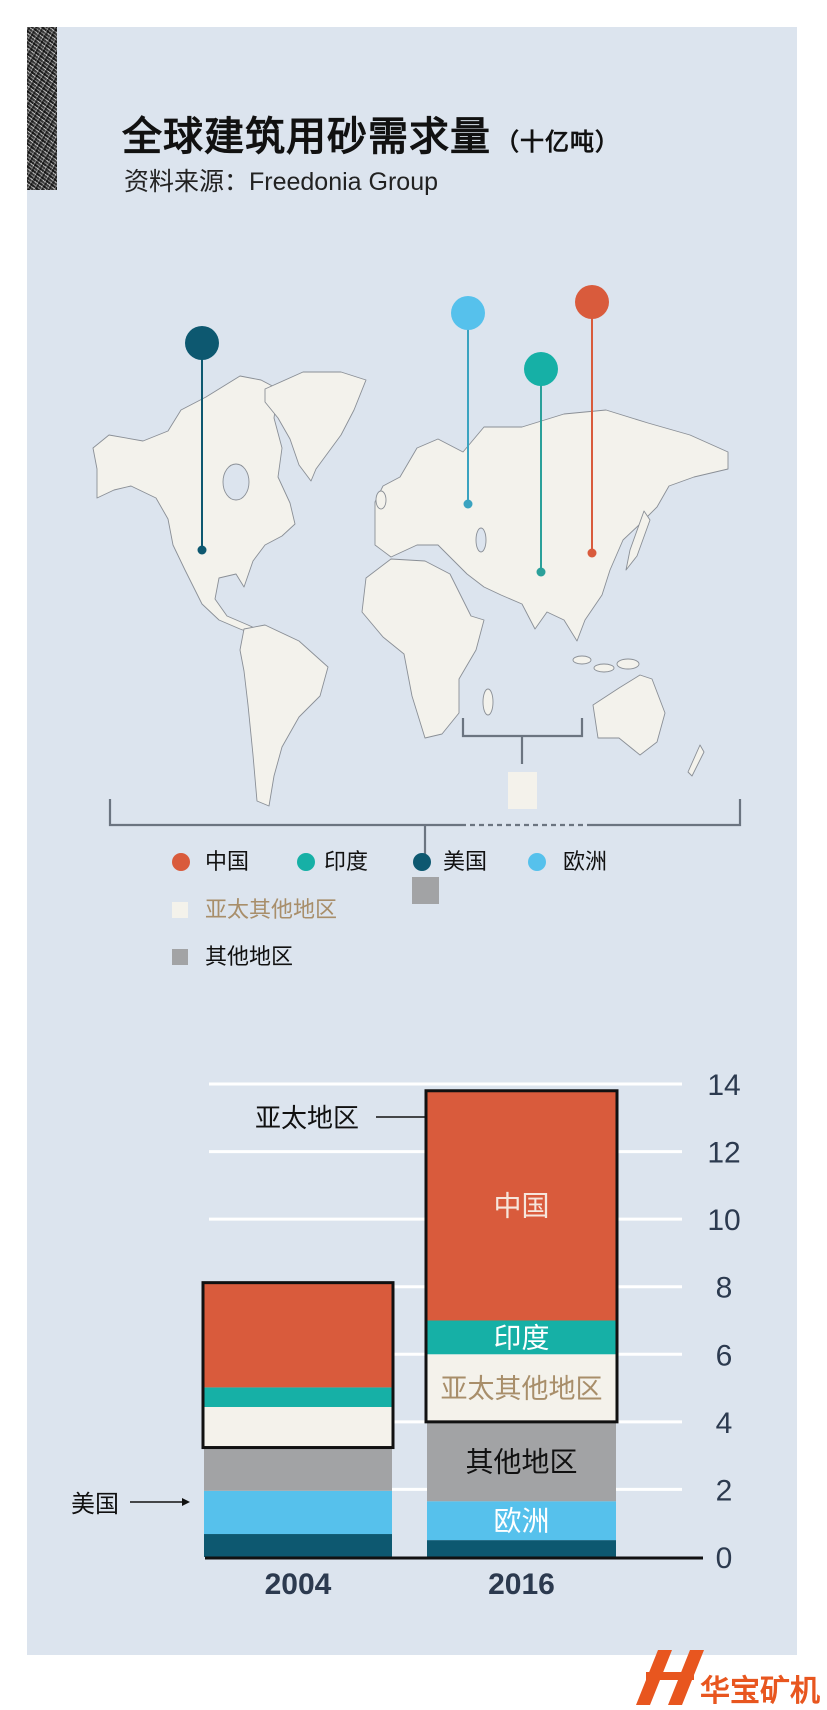 This screenshot has width=827, height=1710. Describe the element at coordinates (521, 1584) in the screenshot. I see `x-tick-label: 2016` at that location.